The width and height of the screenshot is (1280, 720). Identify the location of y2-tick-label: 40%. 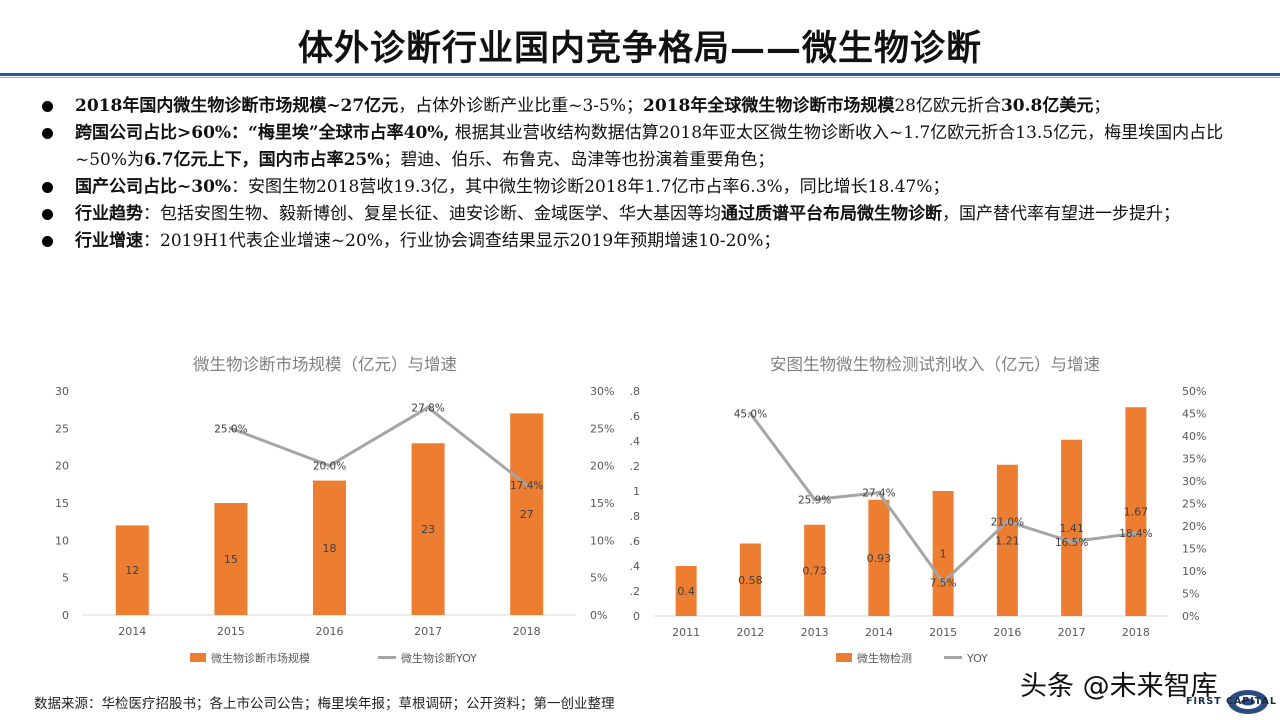
(1194, 436).